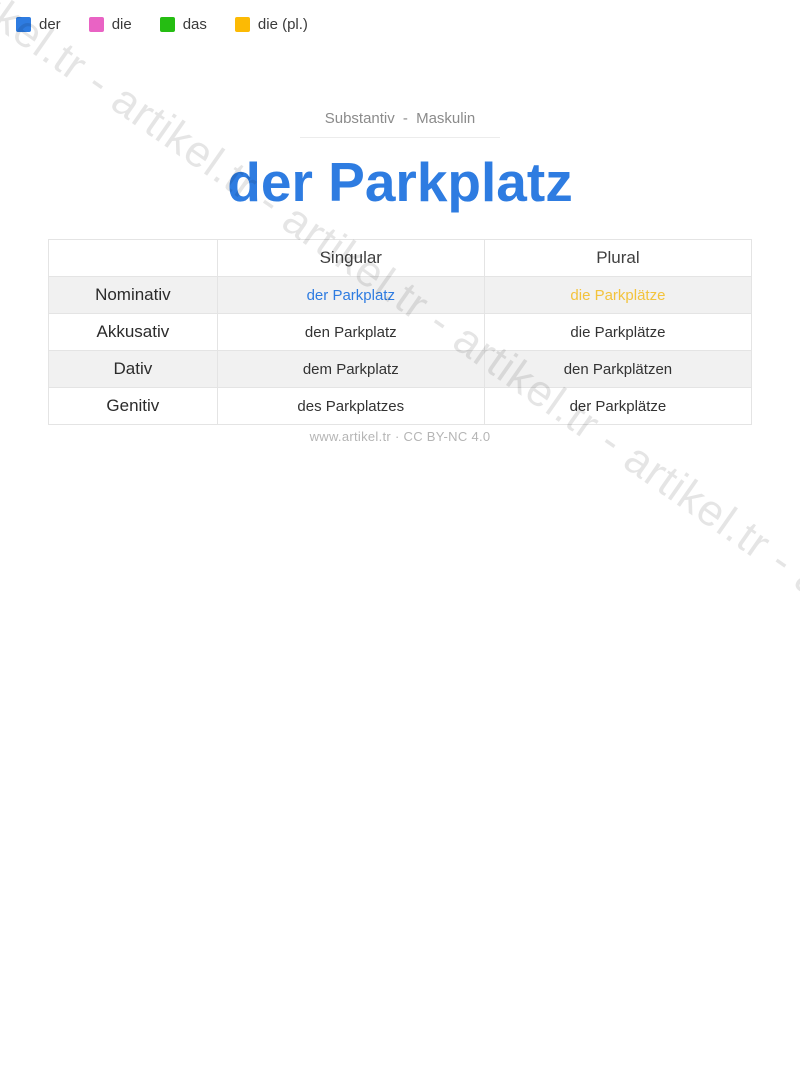 The width and height of the screenshot is (800, 1066). What do you see at coordinates (618, 295) in the screenshot?
I see `nominativ-plural-value: die Parkplätze` at bounding box center [618, 295].